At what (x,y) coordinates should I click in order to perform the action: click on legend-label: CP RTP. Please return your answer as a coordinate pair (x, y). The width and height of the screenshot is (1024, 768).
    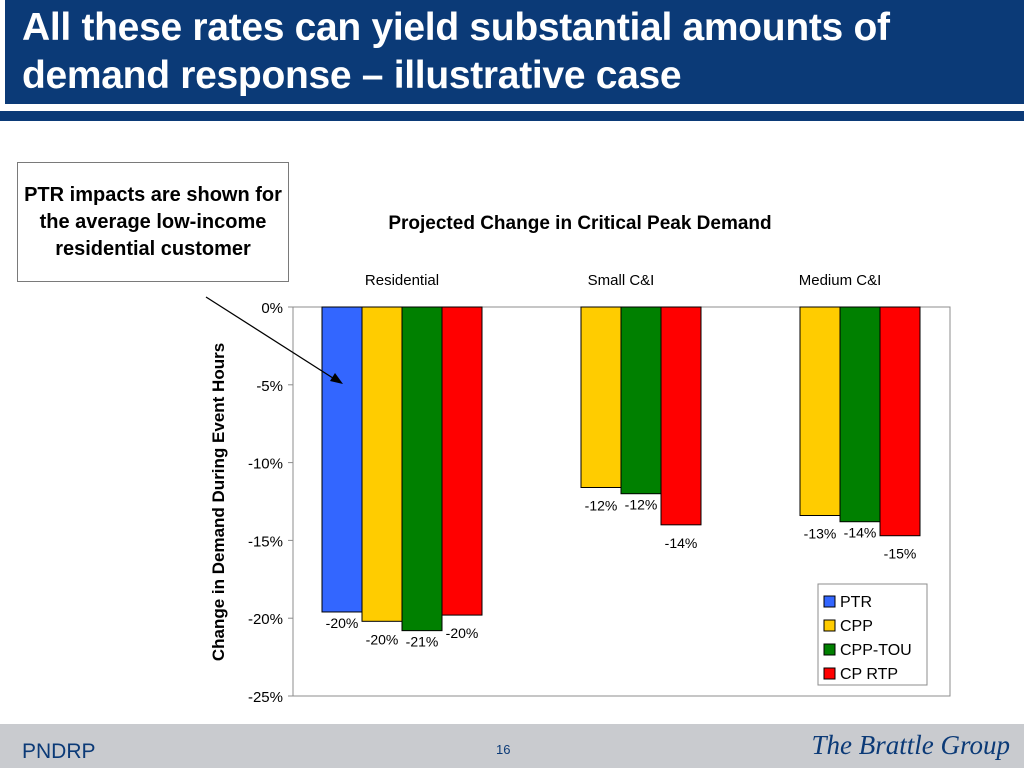
    Looking at the image, I should click on (869, 674).